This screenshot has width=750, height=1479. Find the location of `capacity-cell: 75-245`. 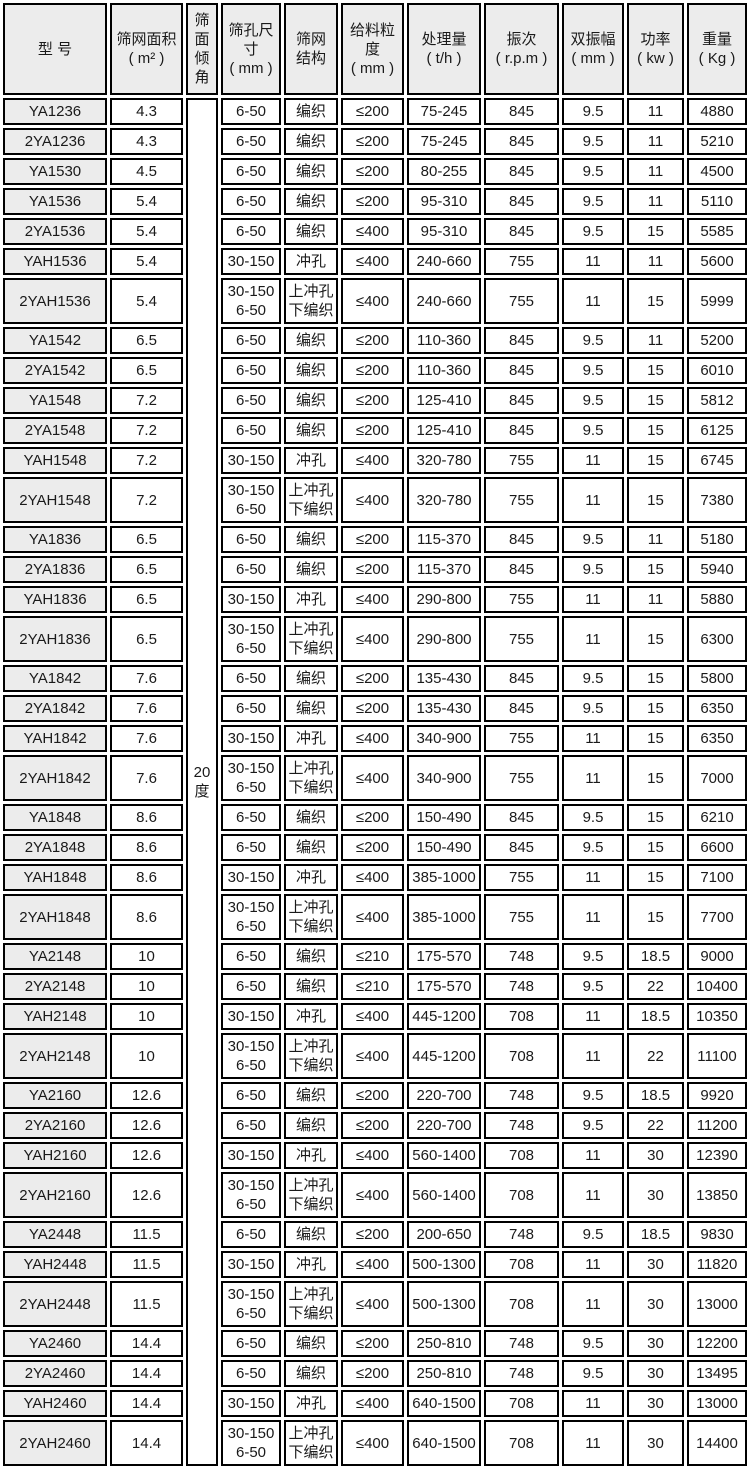

capacity-cell: 75-245 is located at coordinates (444, 141).